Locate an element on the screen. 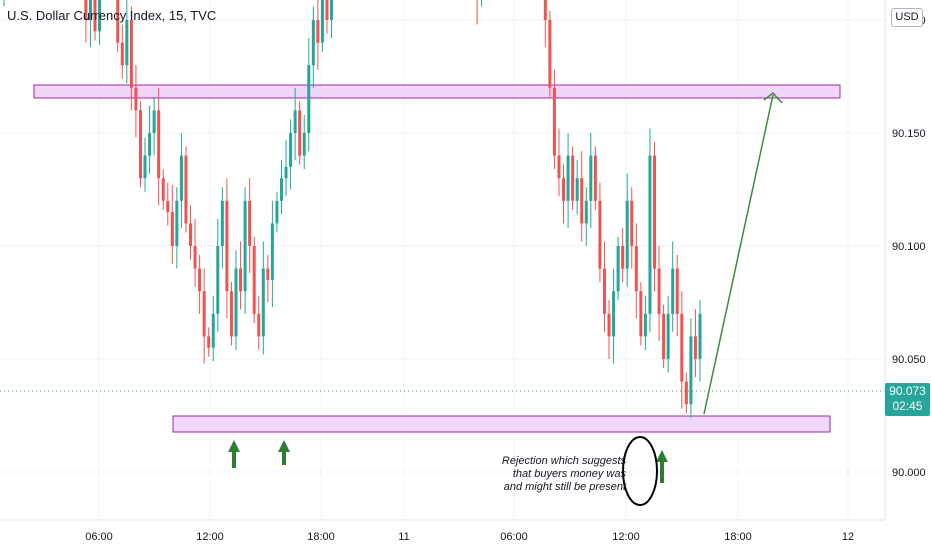  rejection-note-line-3: and might still be present is located at coordinates (564, 487).